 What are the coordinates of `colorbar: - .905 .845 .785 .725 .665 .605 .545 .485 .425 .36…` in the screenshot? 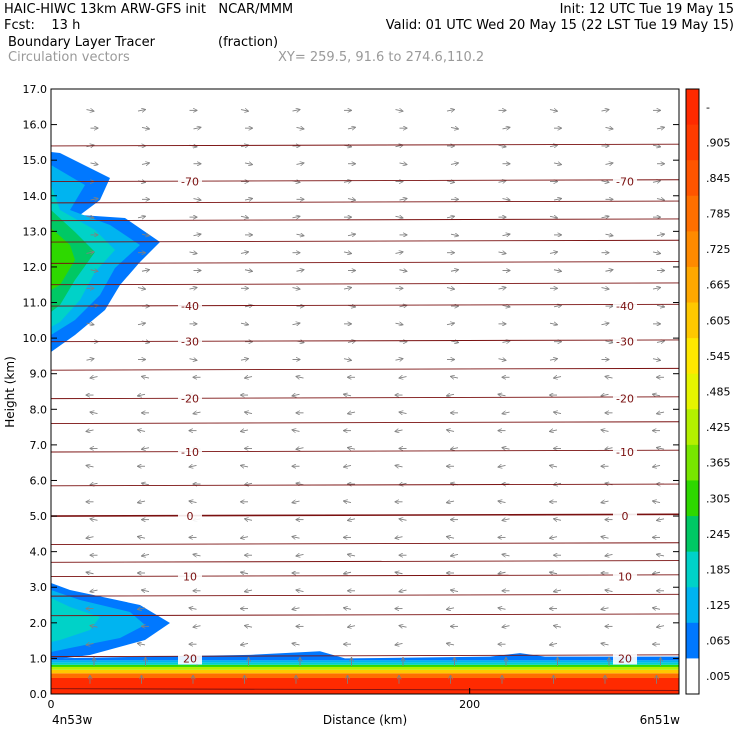 It's located at (708, 391).